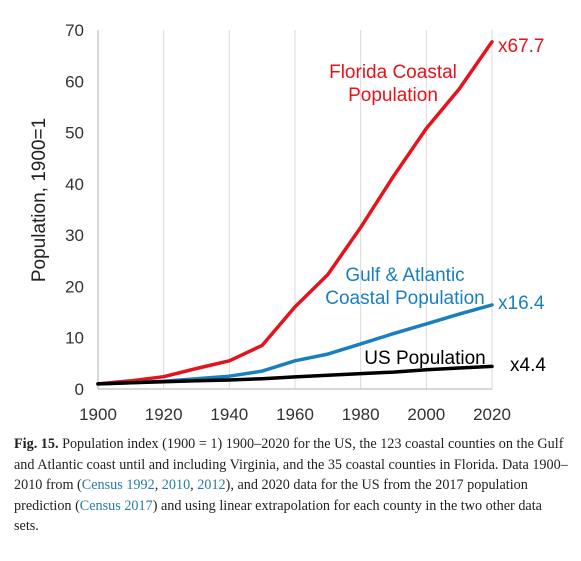  Describe the element at coordinates (361, 414) in the screenshot. I see `x-tick-label-1980: 1980` at that location.